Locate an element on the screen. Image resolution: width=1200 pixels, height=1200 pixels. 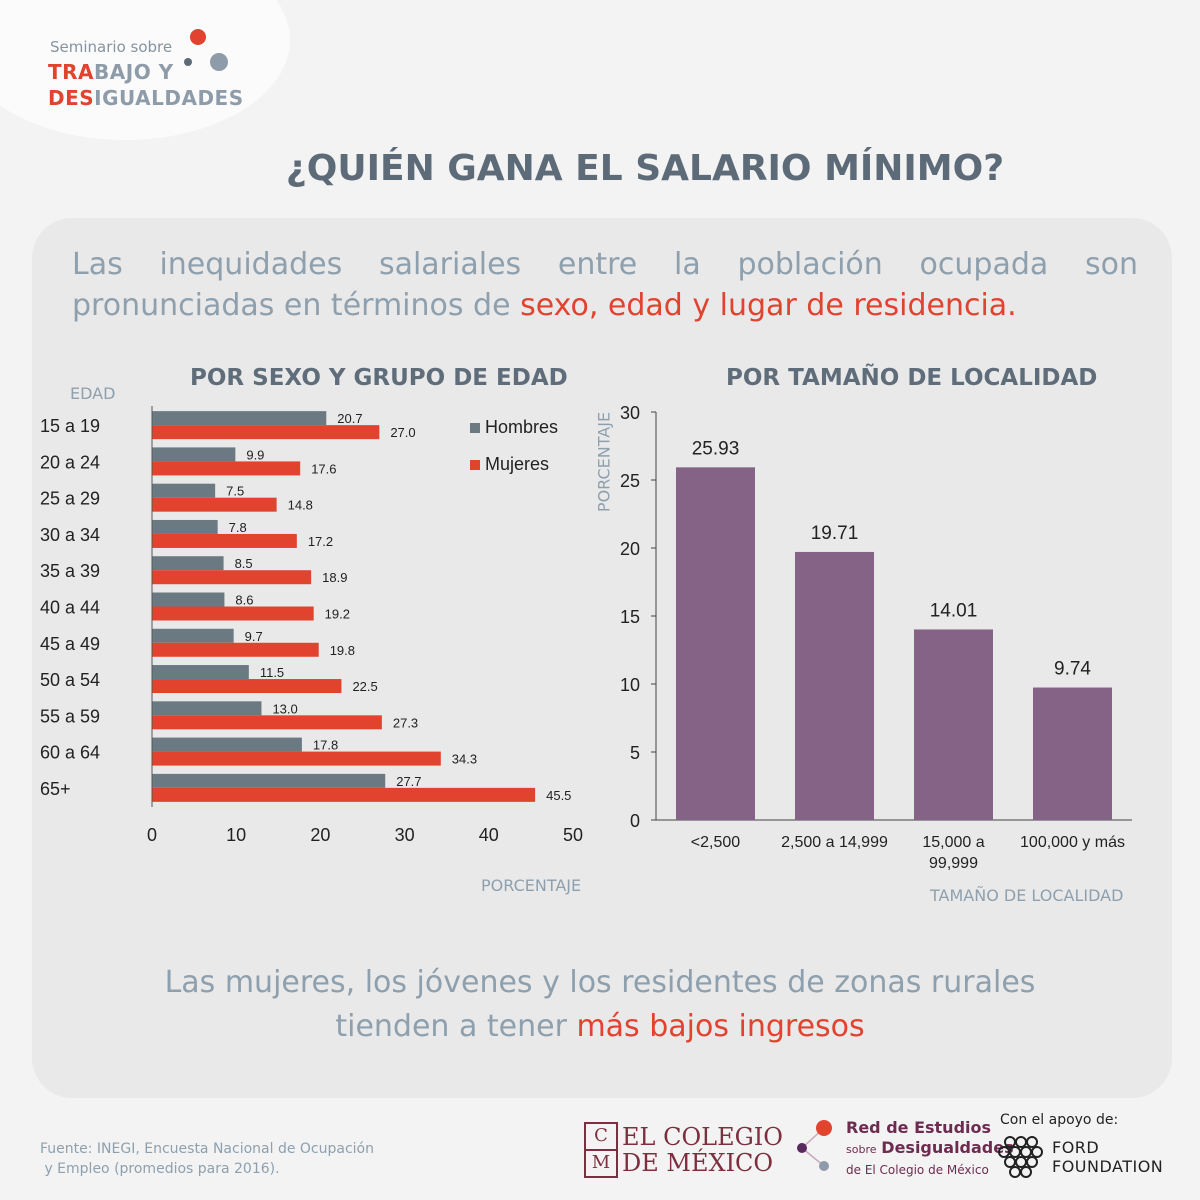
chart1-data-label: 22.5 is located at coordinates (364, 686).